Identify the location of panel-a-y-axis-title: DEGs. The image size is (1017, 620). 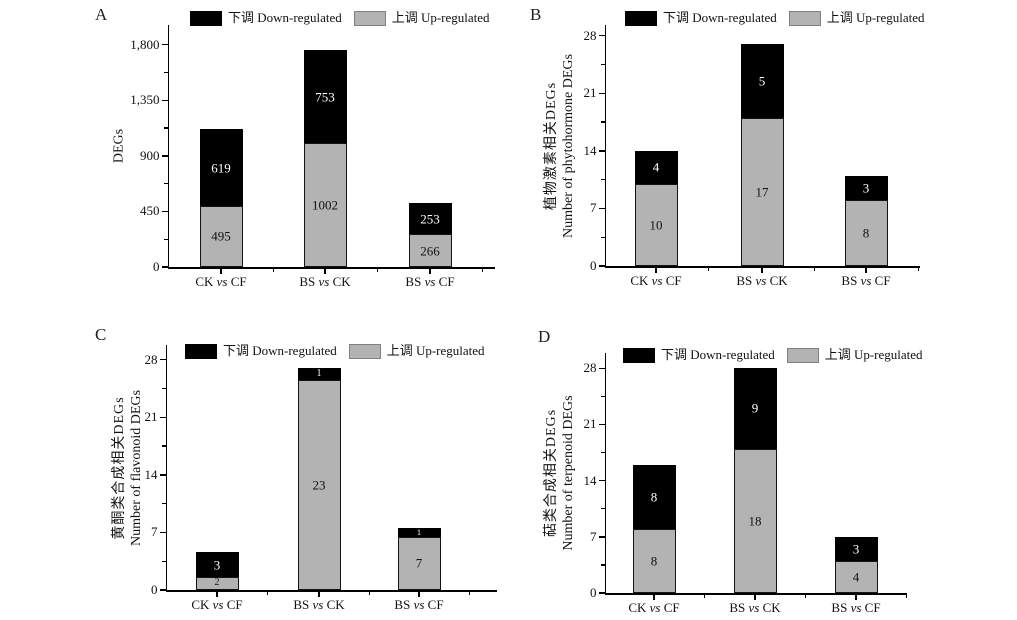
(119, 146).